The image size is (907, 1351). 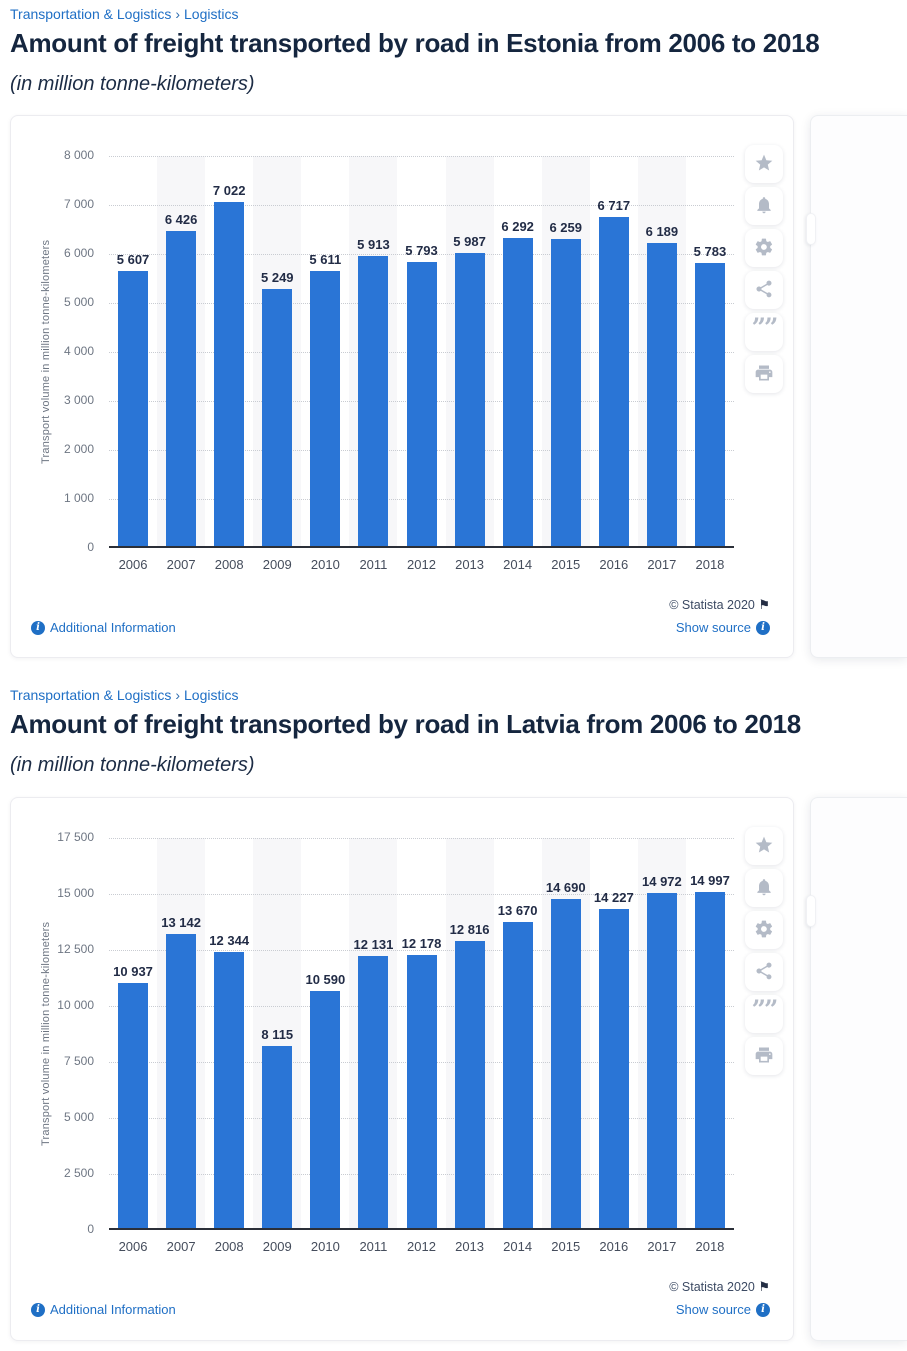 I want to click on x-tick-label: 2011, so click(x=373, y=564).